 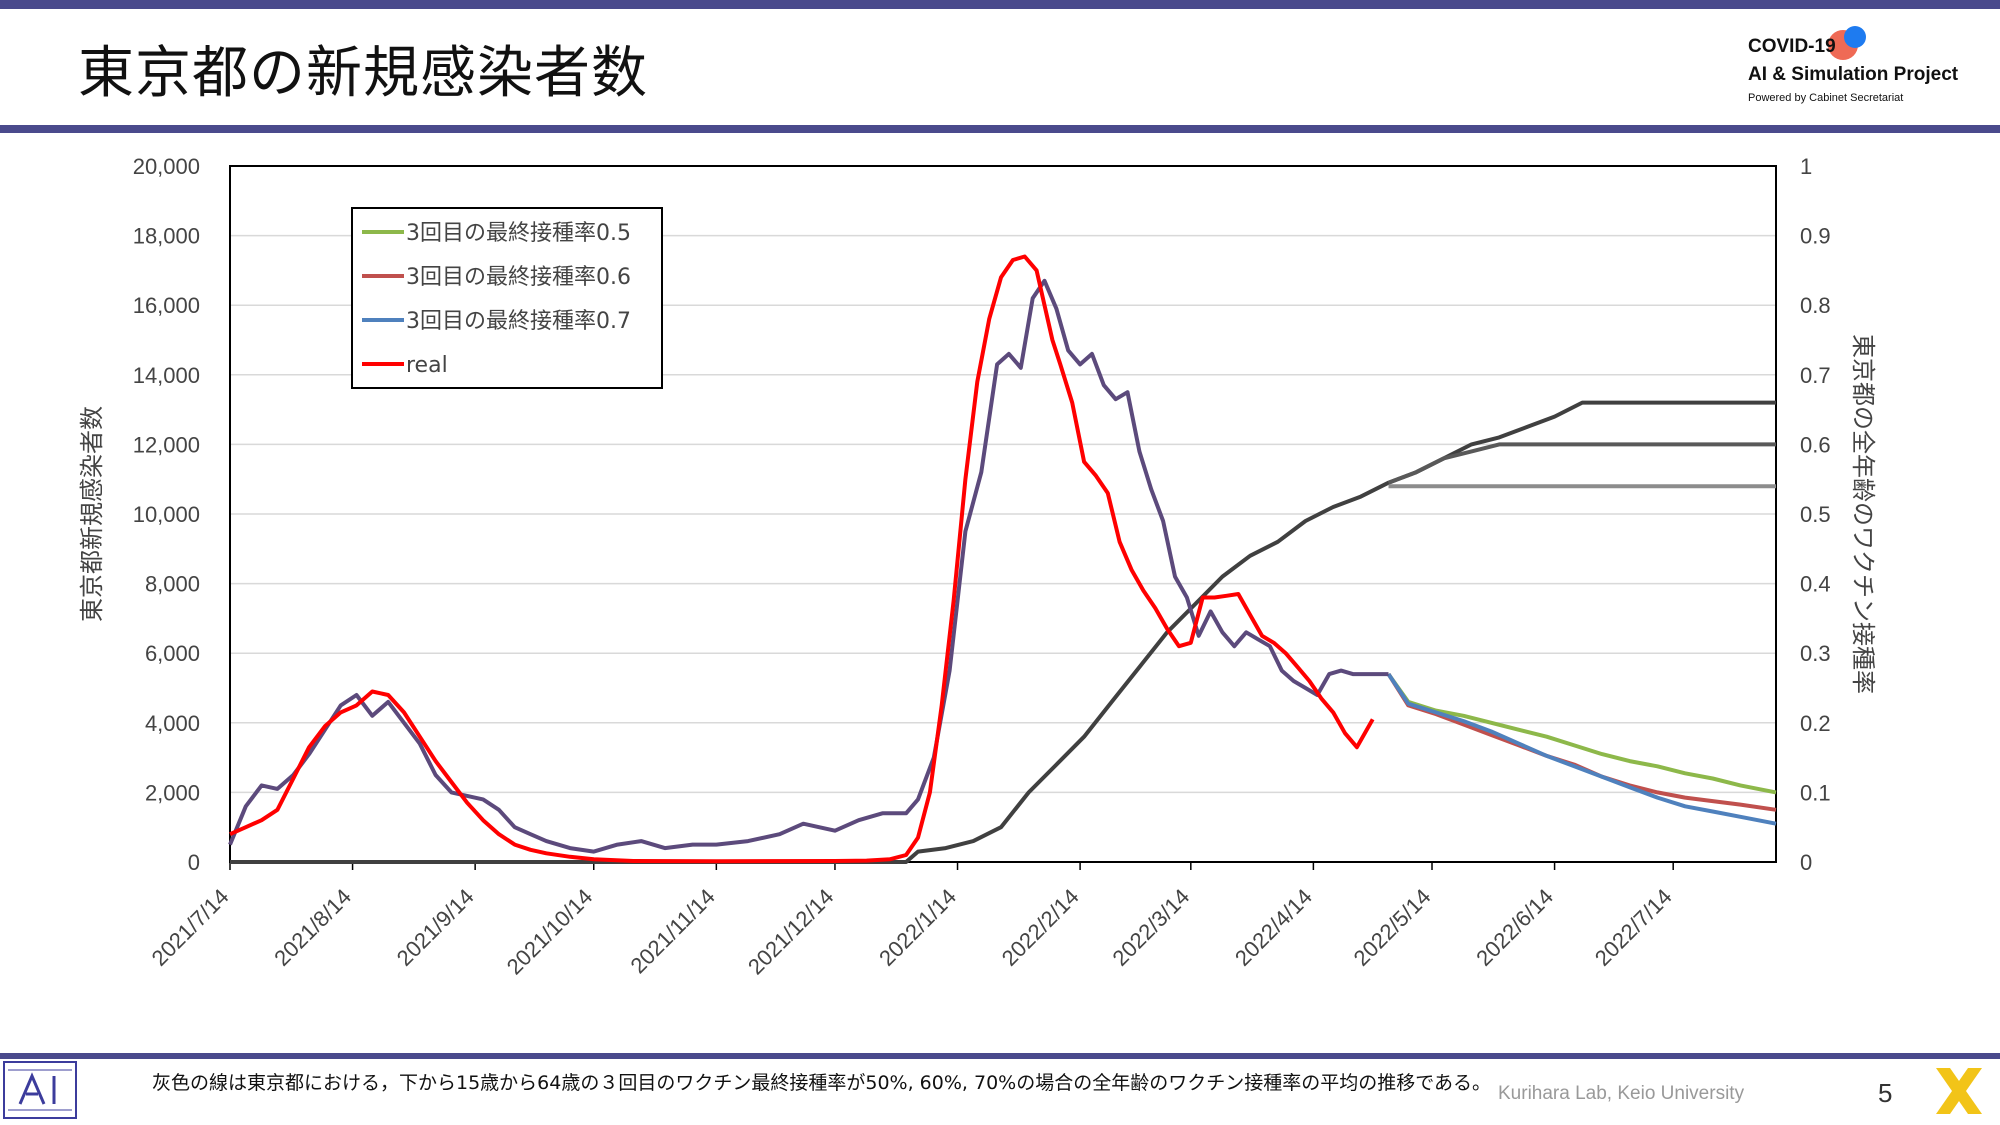 I want to click on y-tick-label: 8,000, so click(x=172, y=584).